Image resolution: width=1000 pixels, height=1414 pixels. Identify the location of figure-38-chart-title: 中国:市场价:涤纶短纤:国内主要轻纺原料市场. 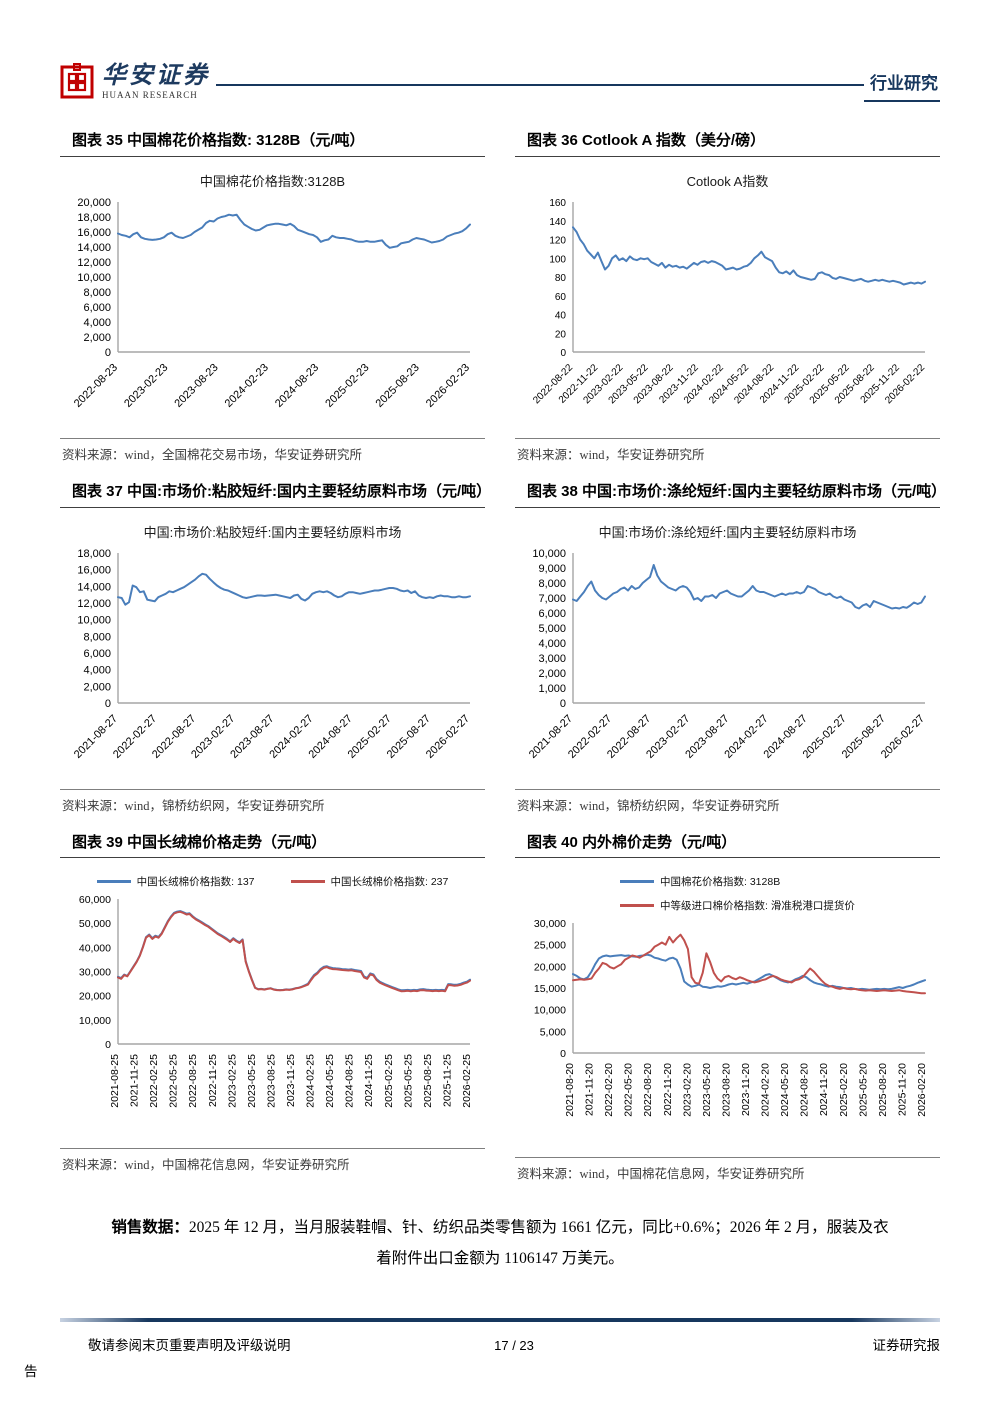
(727, 532).